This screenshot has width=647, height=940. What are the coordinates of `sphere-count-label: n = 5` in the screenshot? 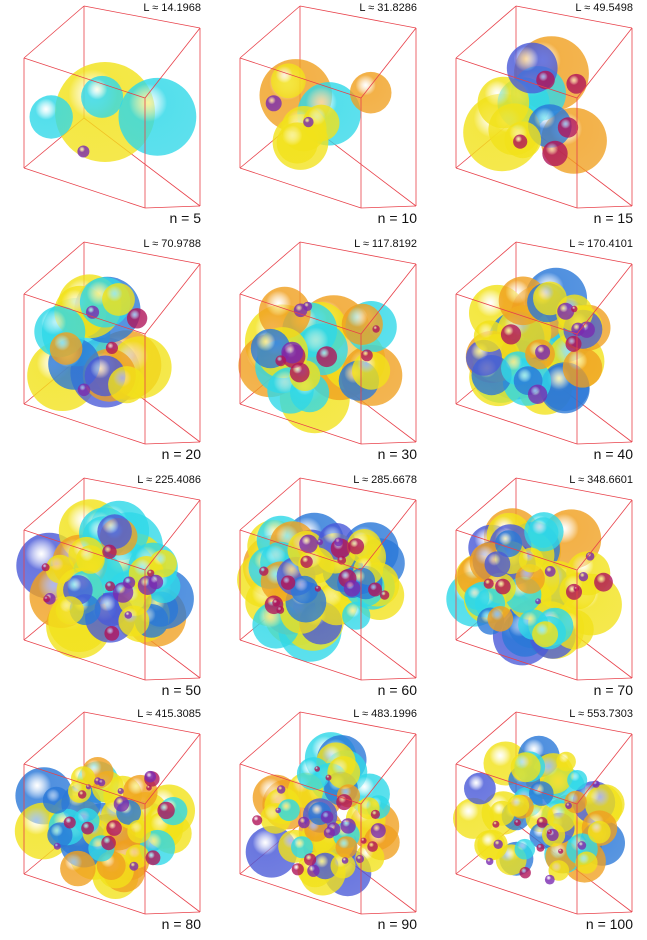 It's located at (185, 218).